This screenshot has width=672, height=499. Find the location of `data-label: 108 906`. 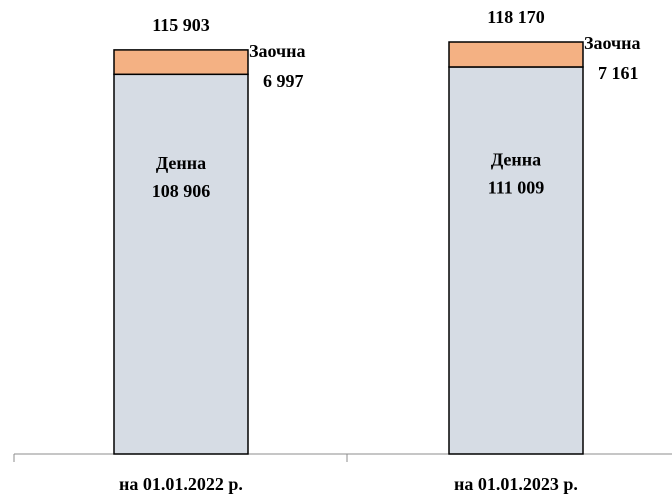

data-label: 108 906 is located at coordinates (181, 191).